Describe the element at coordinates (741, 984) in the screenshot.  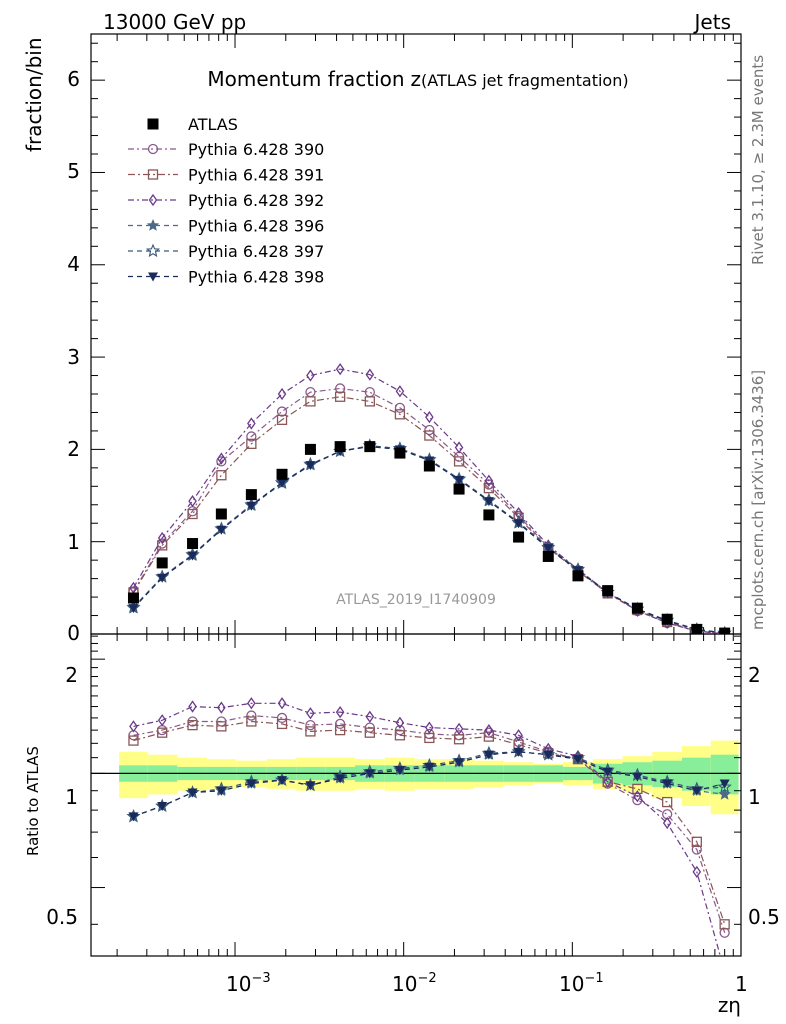
I see `x-tick-label: 1` at that location.